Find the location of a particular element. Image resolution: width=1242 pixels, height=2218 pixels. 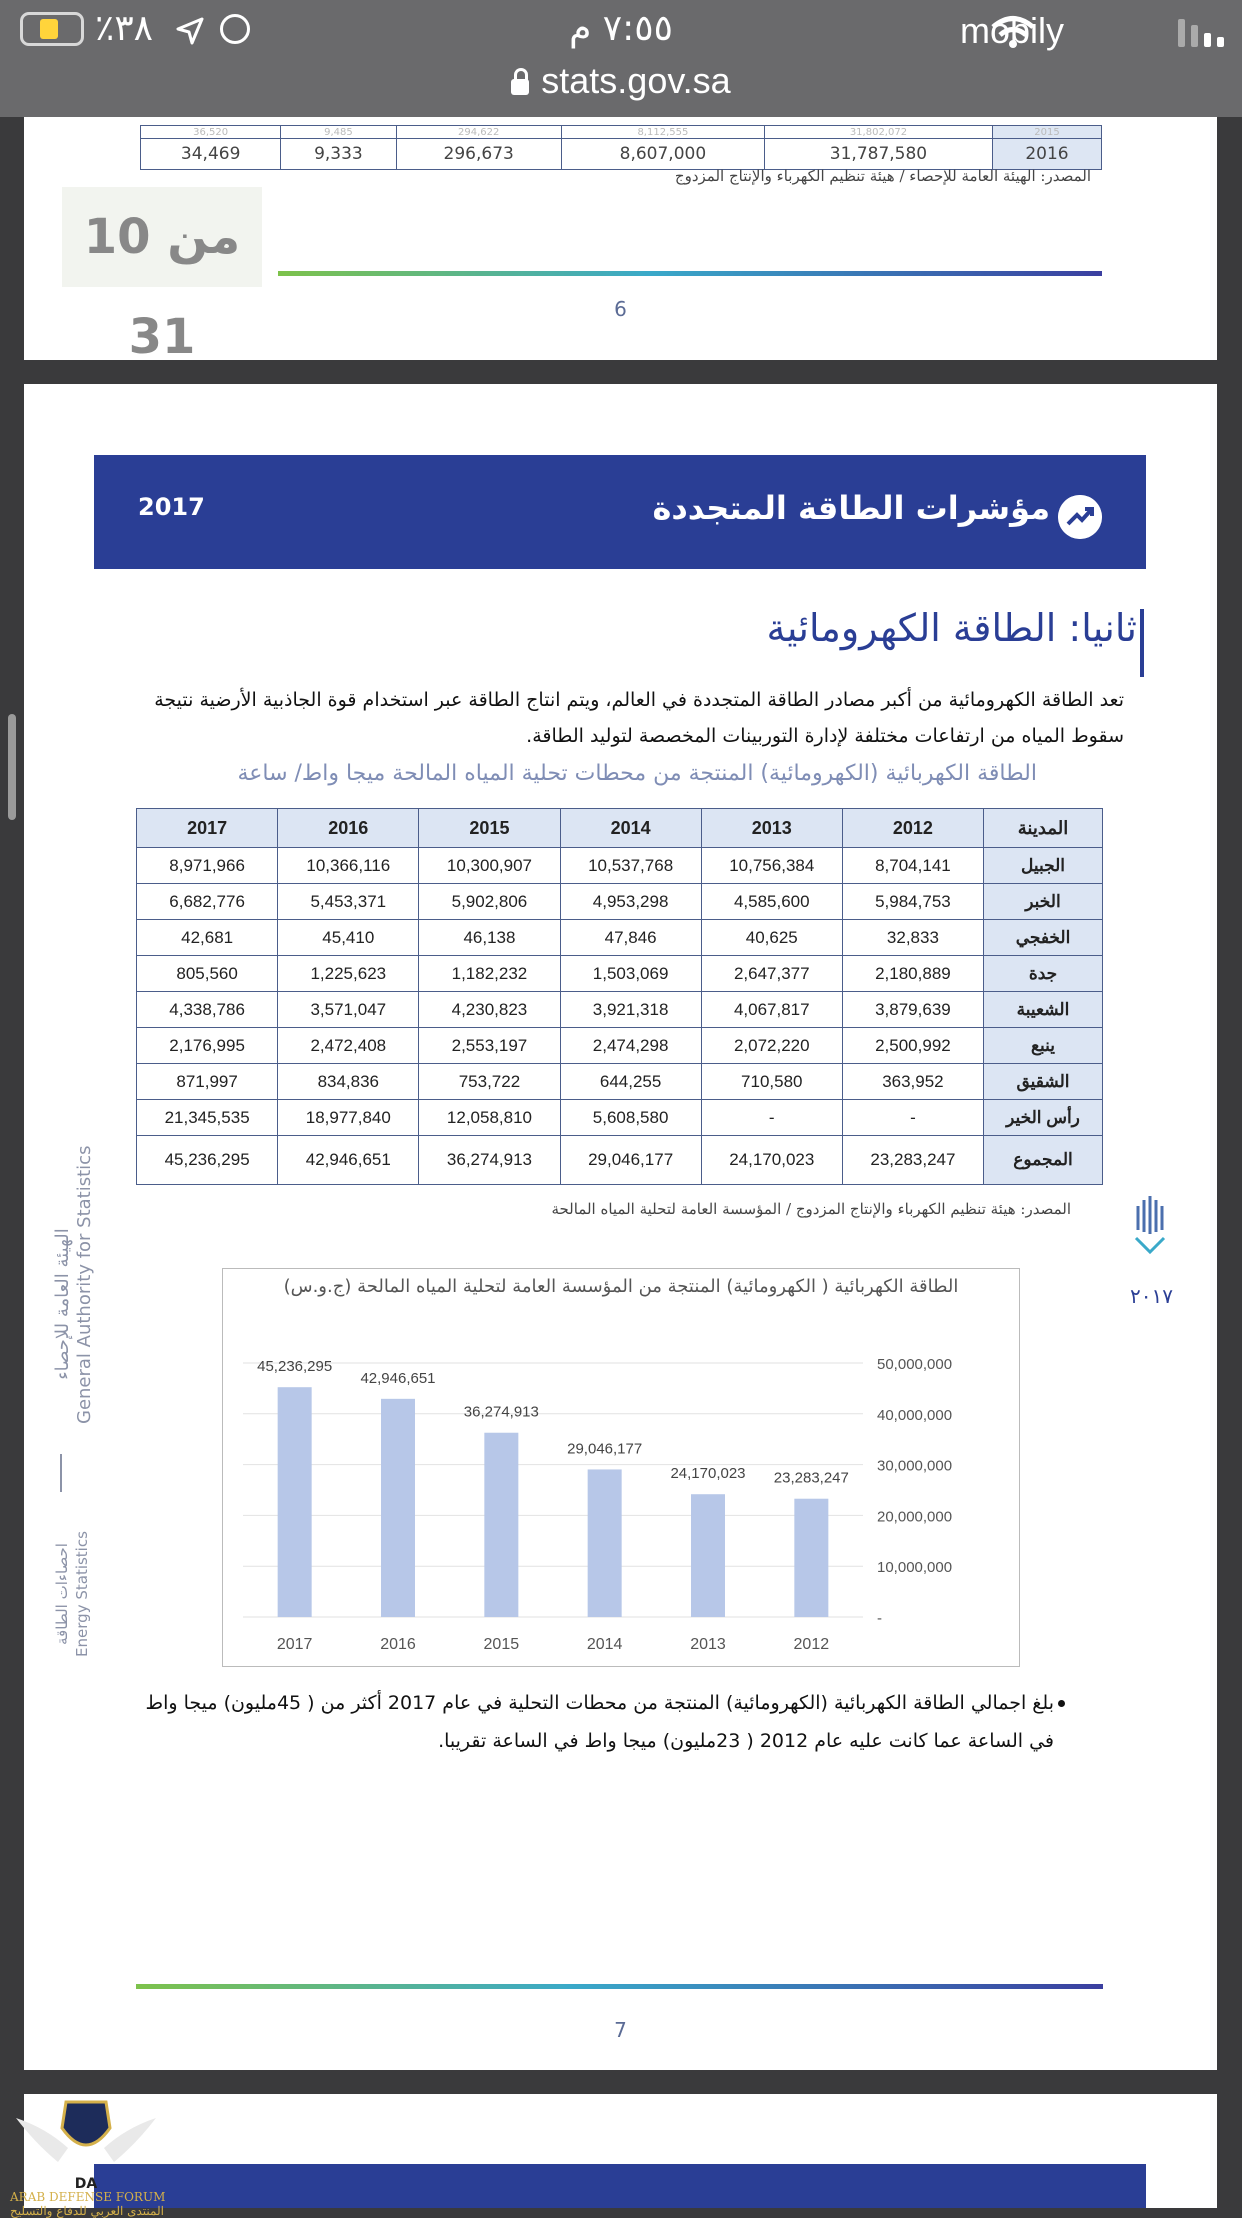

table-cell: 9,333 is located at coordinates (338, 154).